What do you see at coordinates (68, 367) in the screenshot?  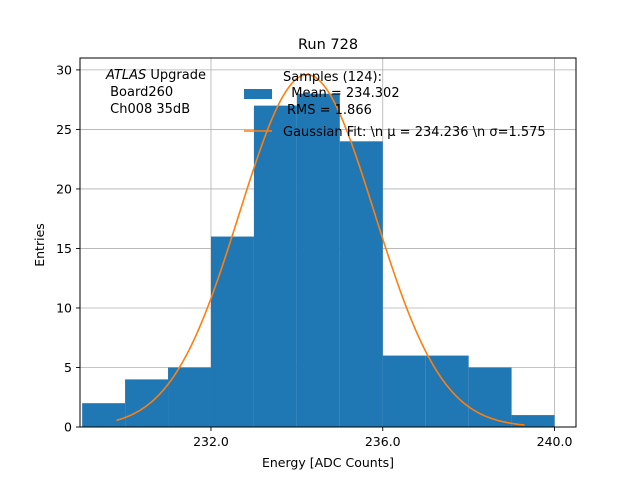 I see `y-tick-label: 5` at bounding box center [68, 367].